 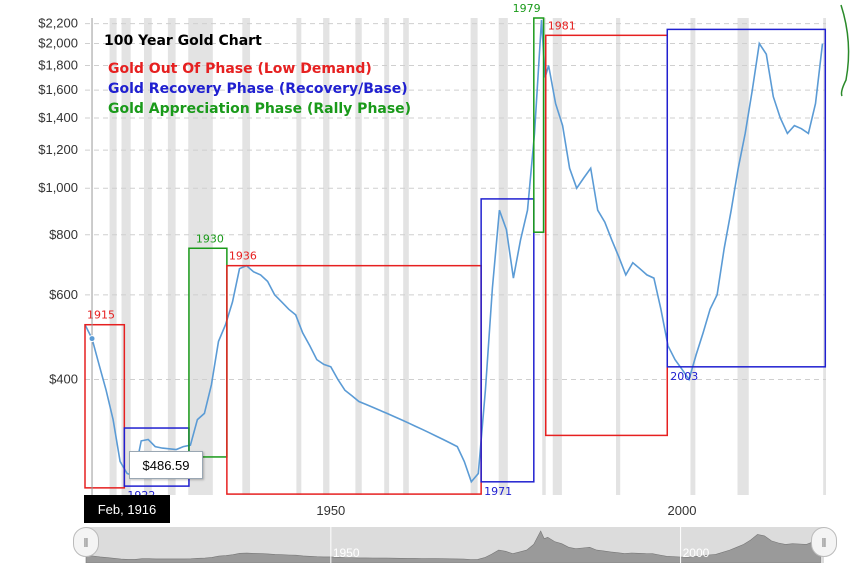 I want to click on navigator-right-handle: ǁ, so click(x=824, y=542).